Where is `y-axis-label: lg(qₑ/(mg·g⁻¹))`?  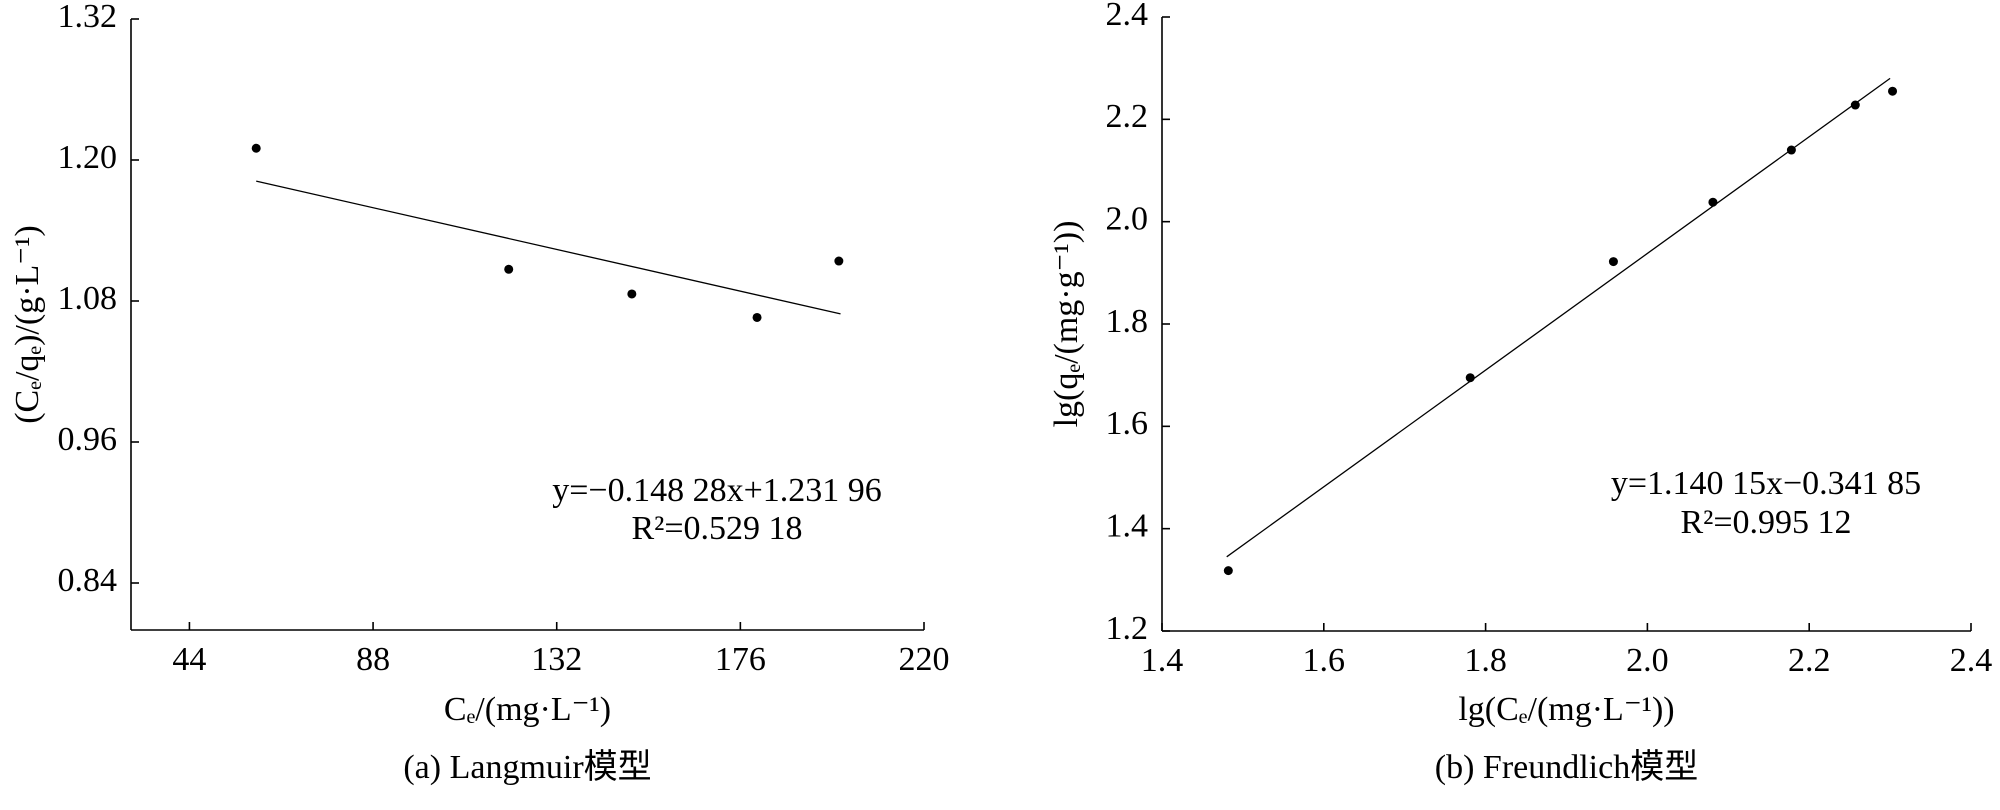 y-axis-label: lg(qₑ/(mg·g⁻¹)) is located at coordinates (1066, 324).